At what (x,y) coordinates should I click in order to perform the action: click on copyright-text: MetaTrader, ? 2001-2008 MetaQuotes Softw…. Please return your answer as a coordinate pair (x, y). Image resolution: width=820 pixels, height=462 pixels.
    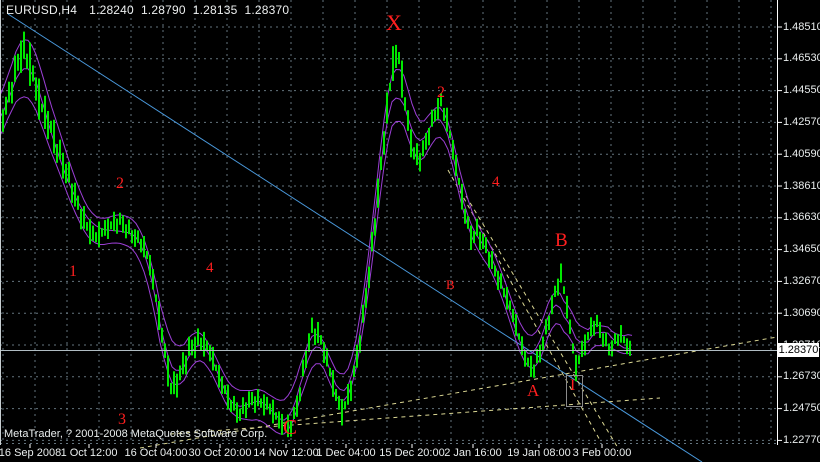
    Looking at the image, I should click on (136, 434).